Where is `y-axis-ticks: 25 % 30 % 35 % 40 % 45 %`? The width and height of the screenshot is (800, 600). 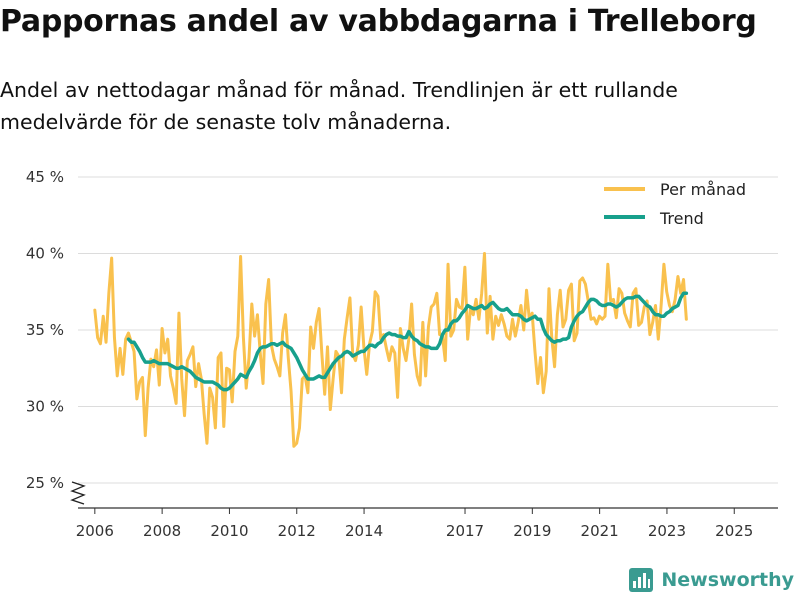
y-axis-ticks: 25 % 30 % 35 % 40 % 45 % is located at coordinates (45, 330).